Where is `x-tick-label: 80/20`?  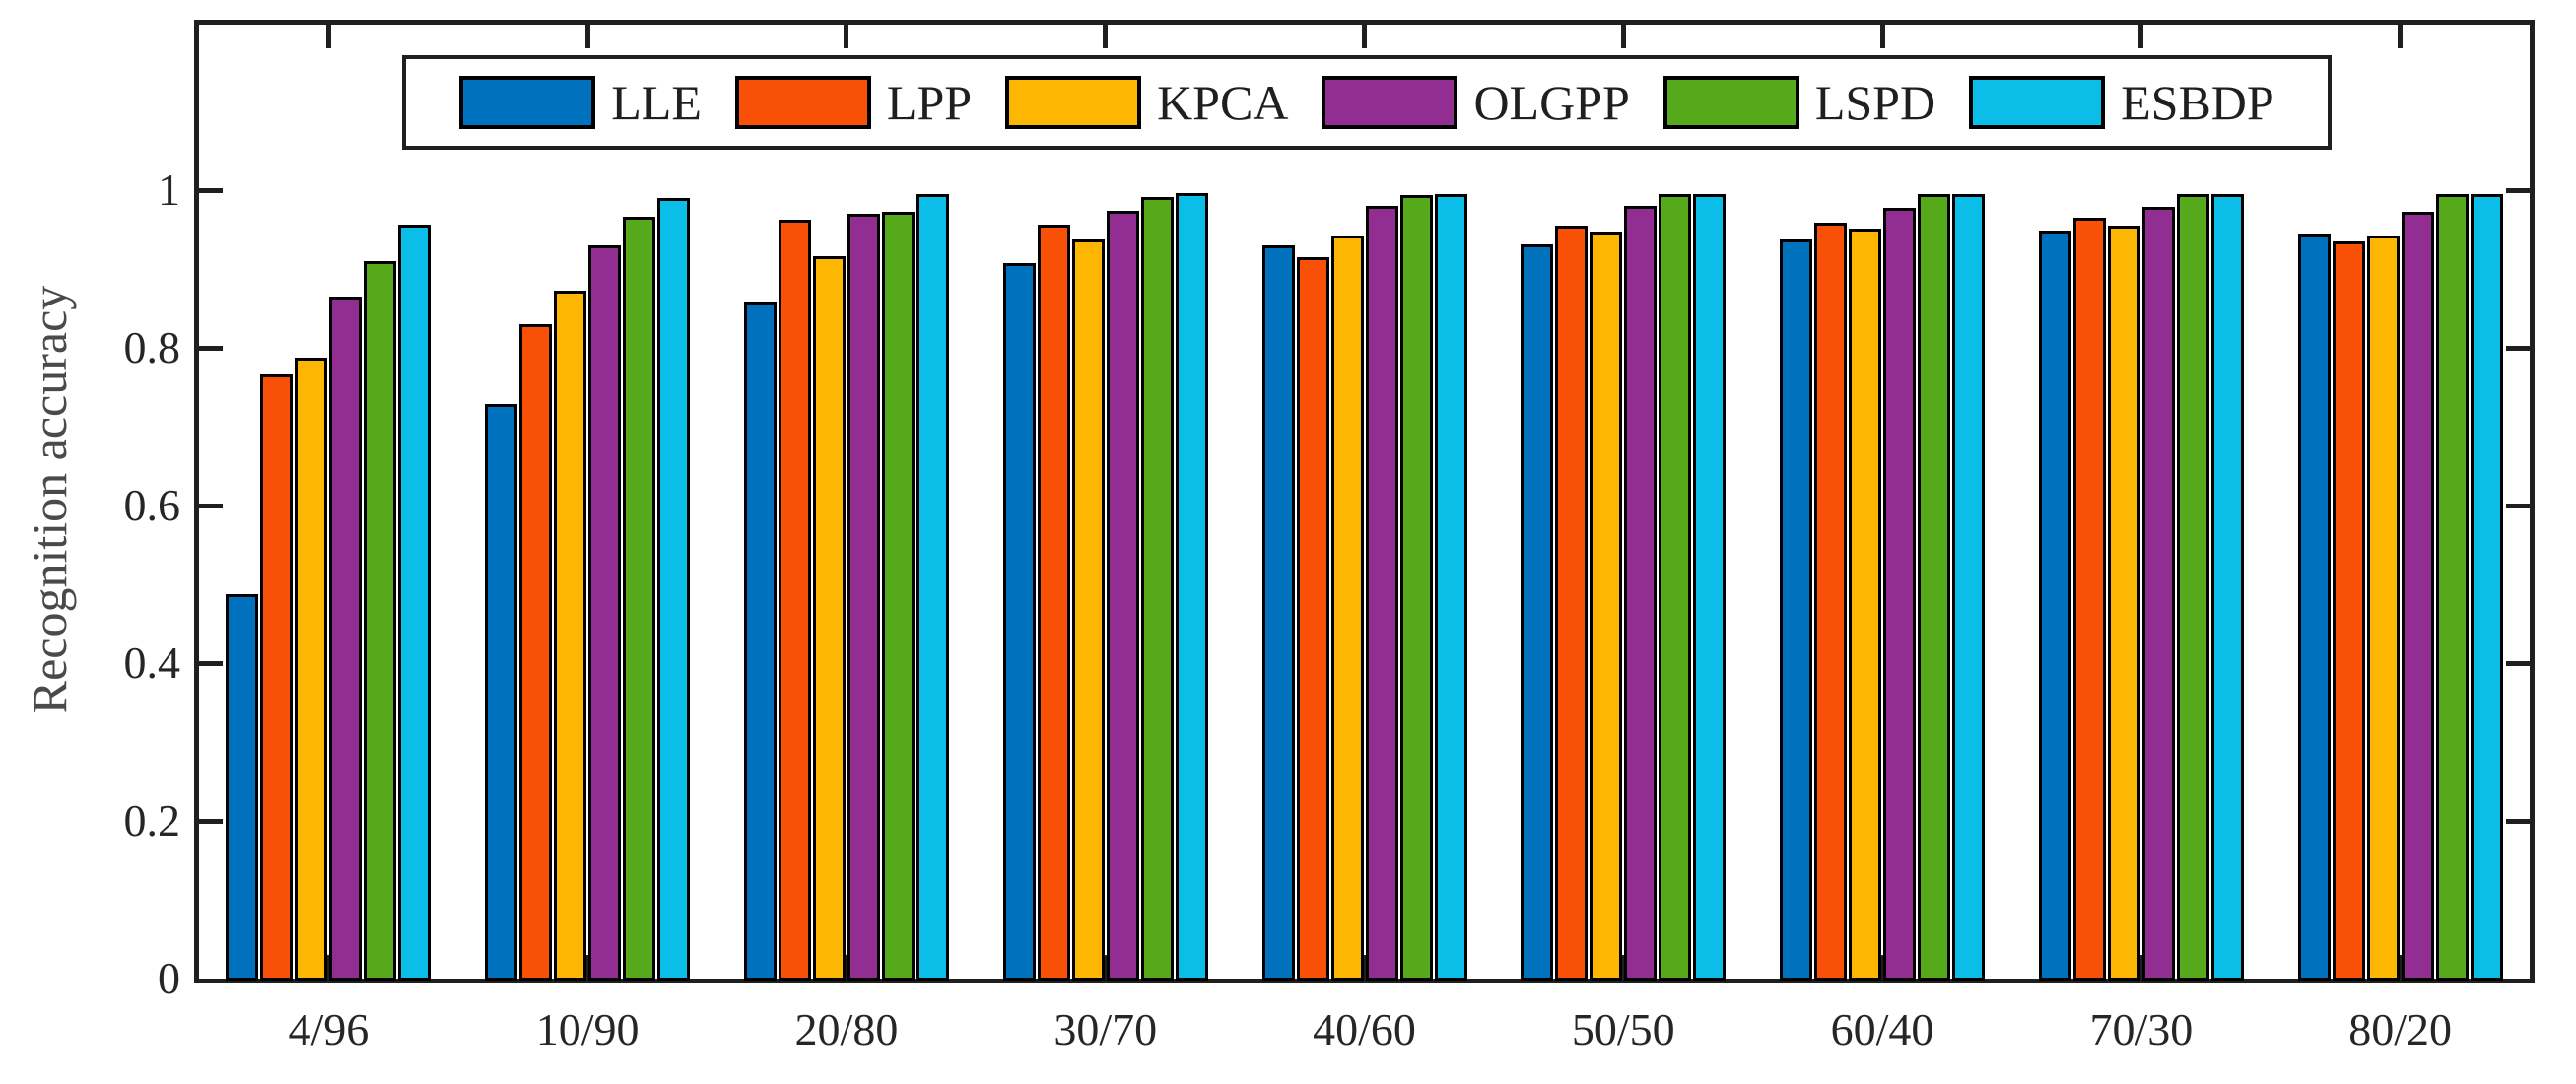 x-tick-label: 80/20 is located at coordinates (2400, 1029).